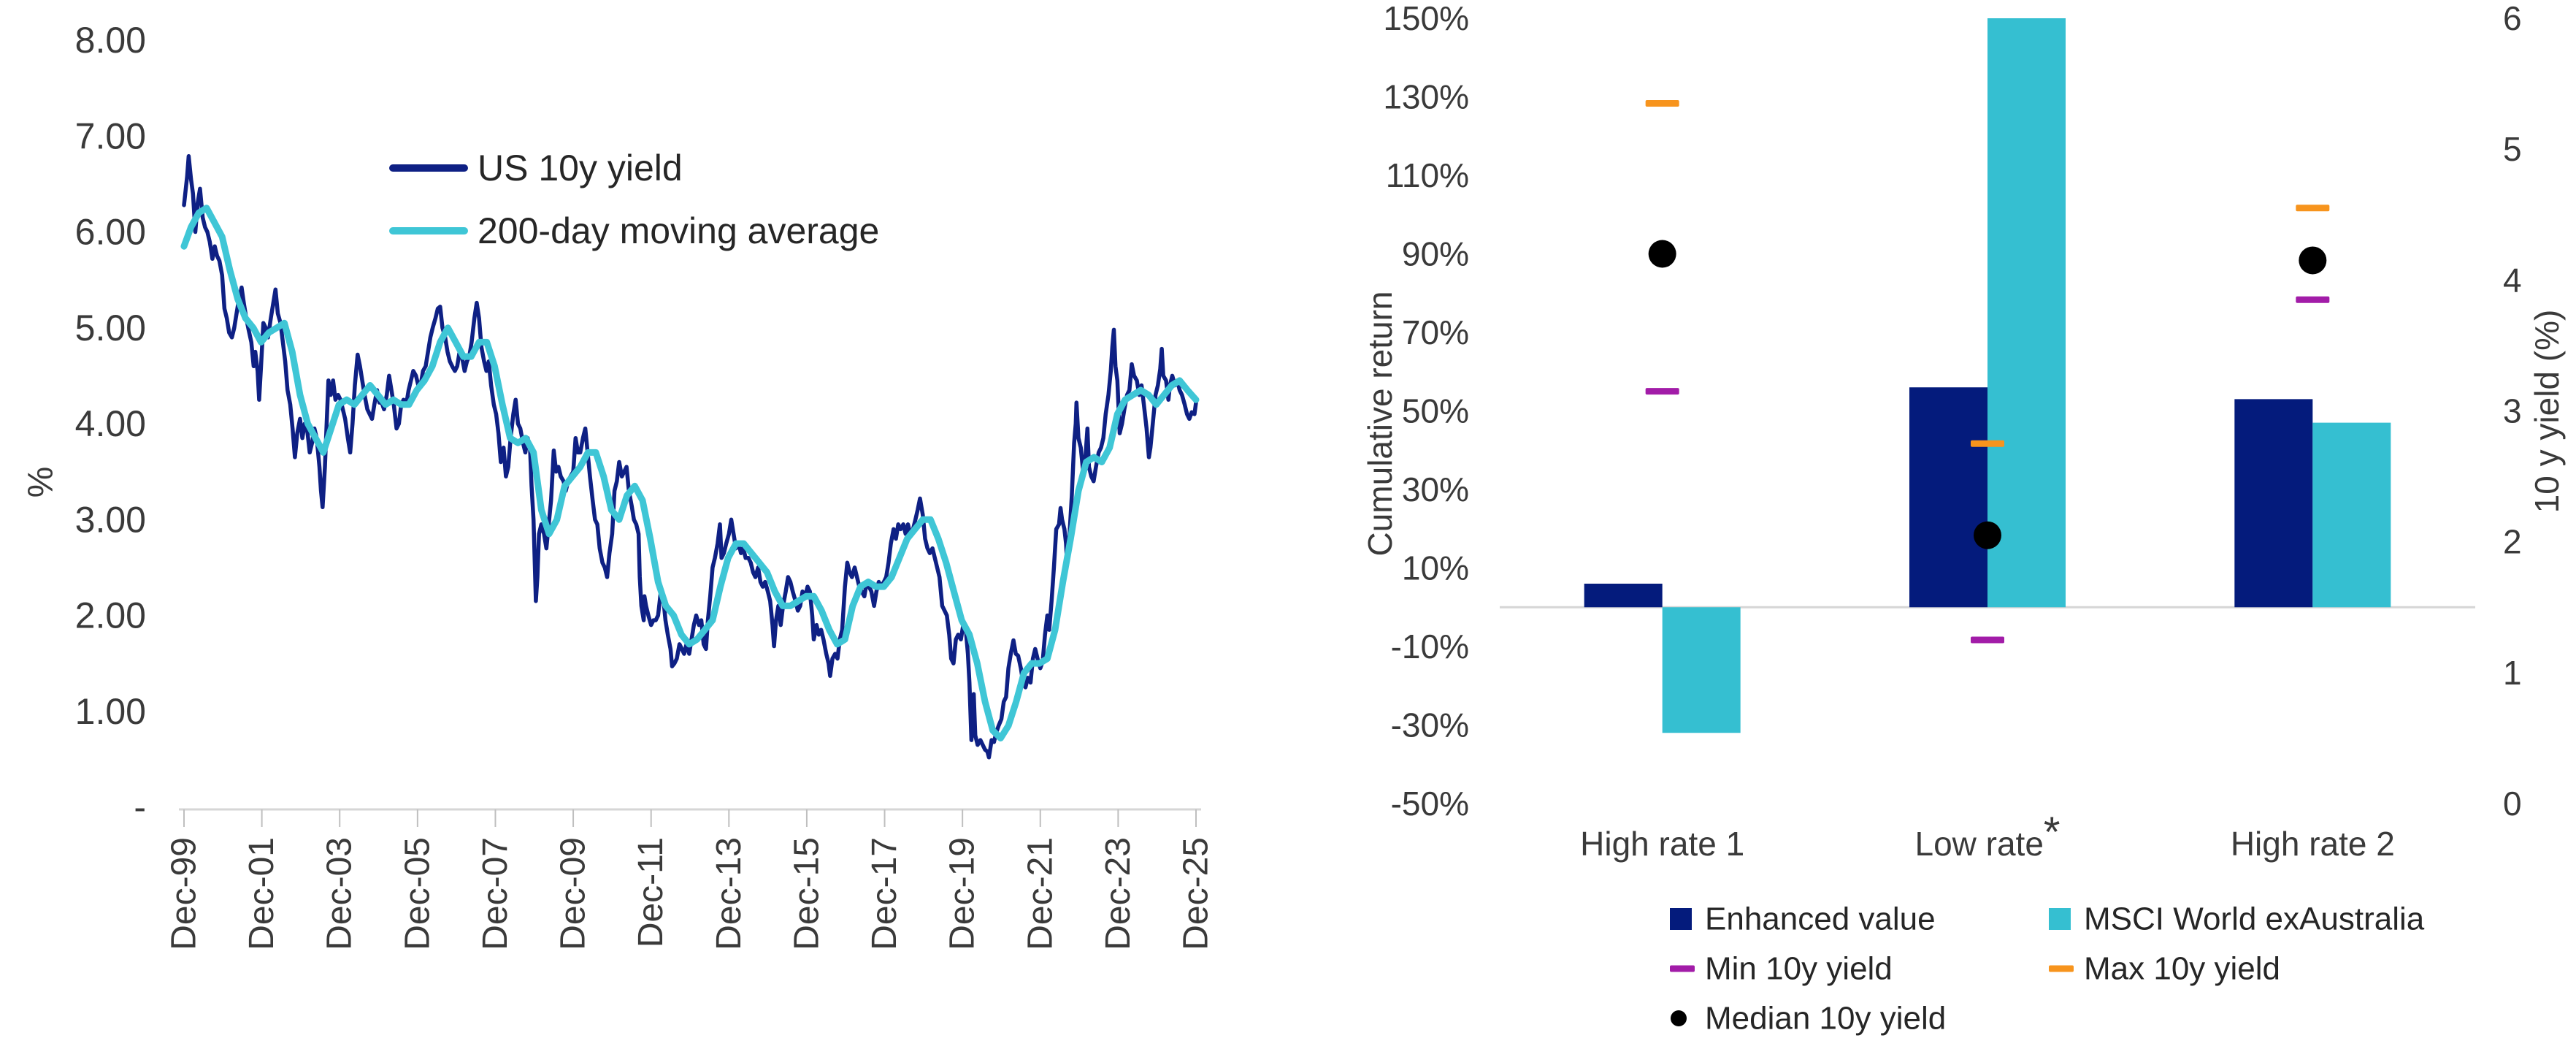  What do you see at coordinates (2512, 411) in the screenshot?
I see `right-chart-right-y-tick-label: 3` at bounding box center [2512, 411].